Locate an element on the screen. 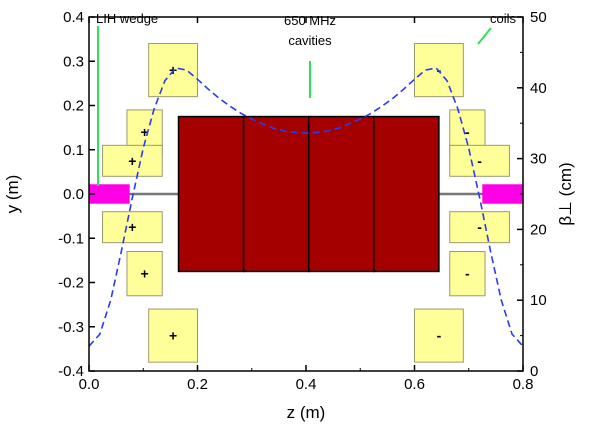 This screenshot has height=438, width=591. coil-sign-11: - is located at coordinates (439, 336).